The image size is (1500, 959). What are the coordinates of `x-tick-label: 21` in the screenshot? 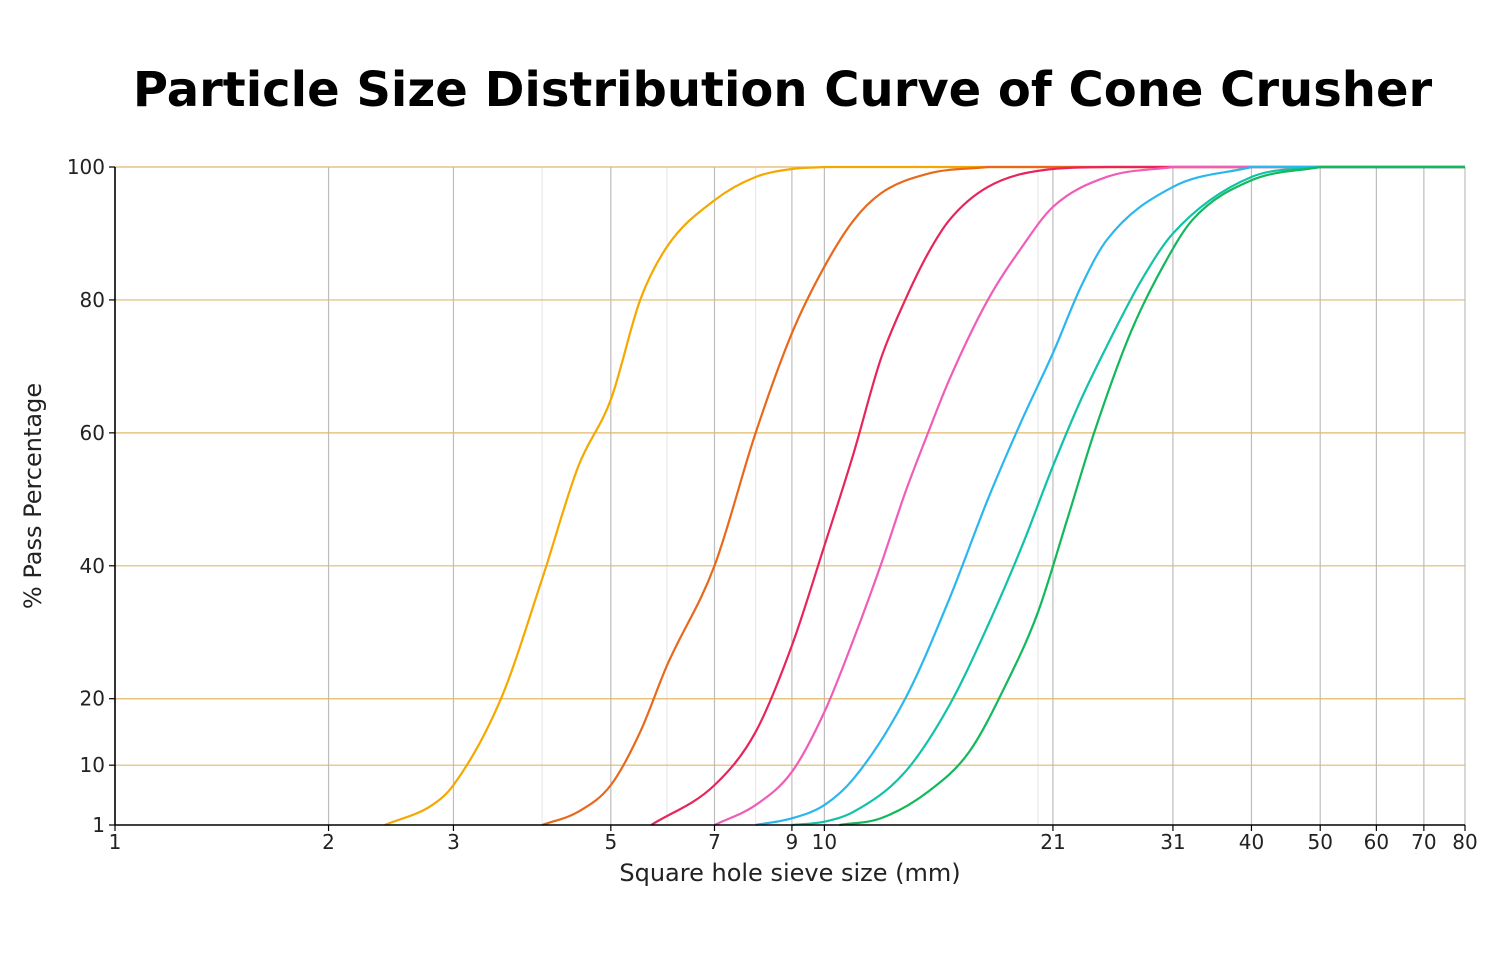 It's located at (1052, 842).